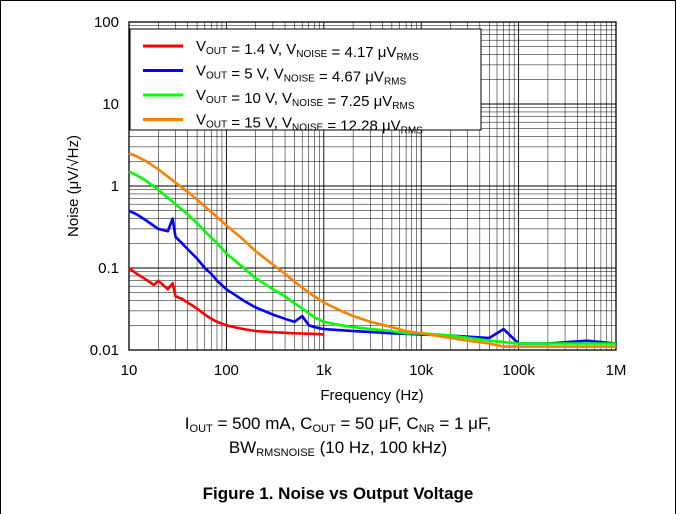  What do you see at coordinates (108, 268) in the screenshot?
I see `y-tick-label: 0.1` at bounding box center [108, 268].